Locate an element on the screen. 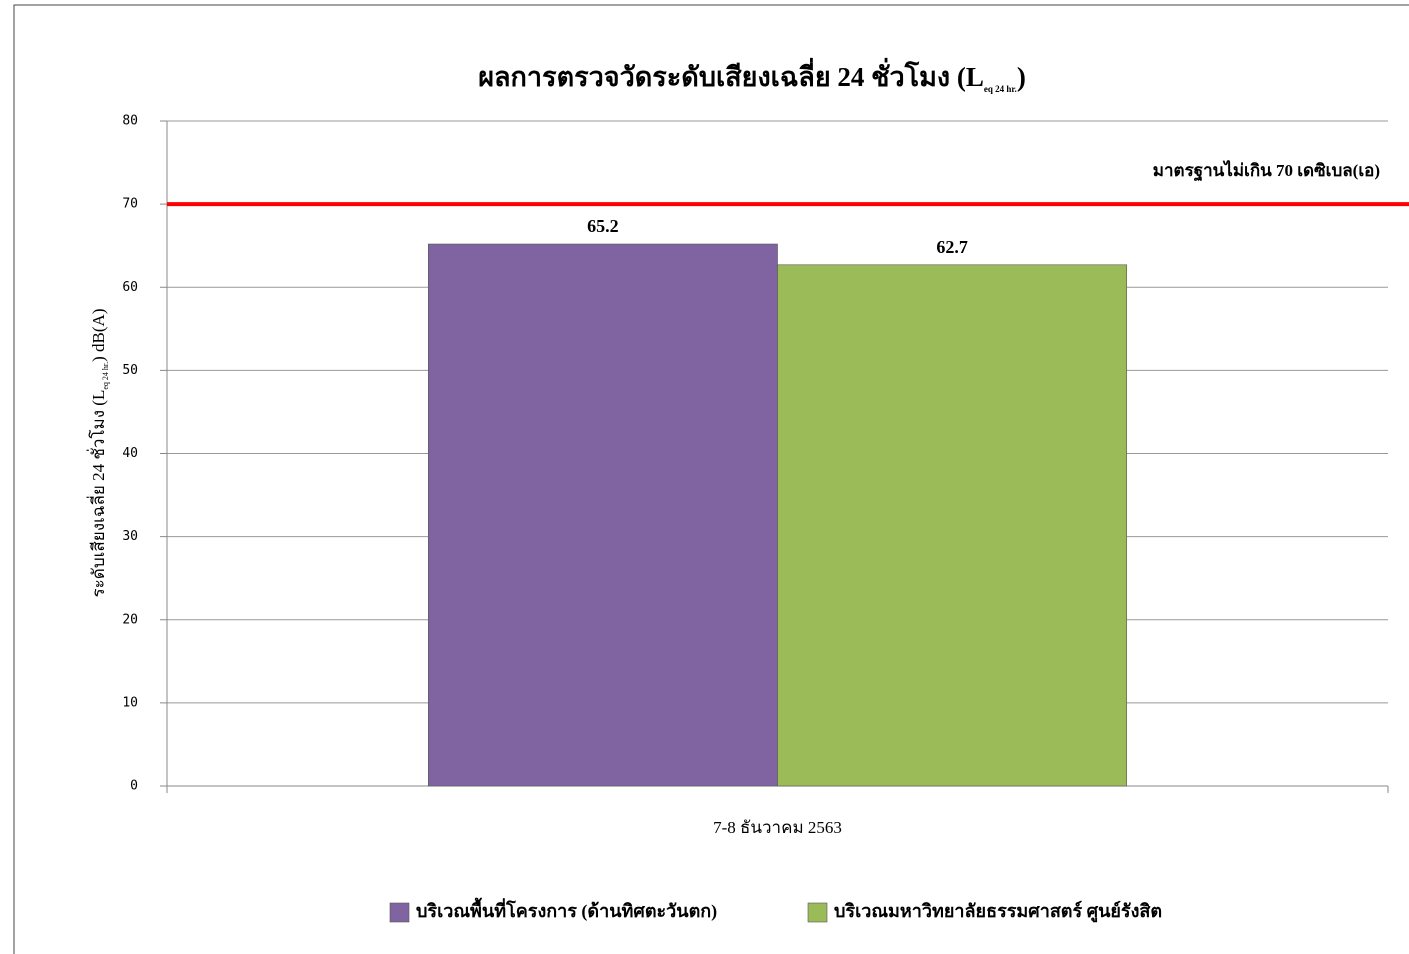  x-tick-label: 7-8 ธันวาคม 2563 is located at coordinates (777, 827).